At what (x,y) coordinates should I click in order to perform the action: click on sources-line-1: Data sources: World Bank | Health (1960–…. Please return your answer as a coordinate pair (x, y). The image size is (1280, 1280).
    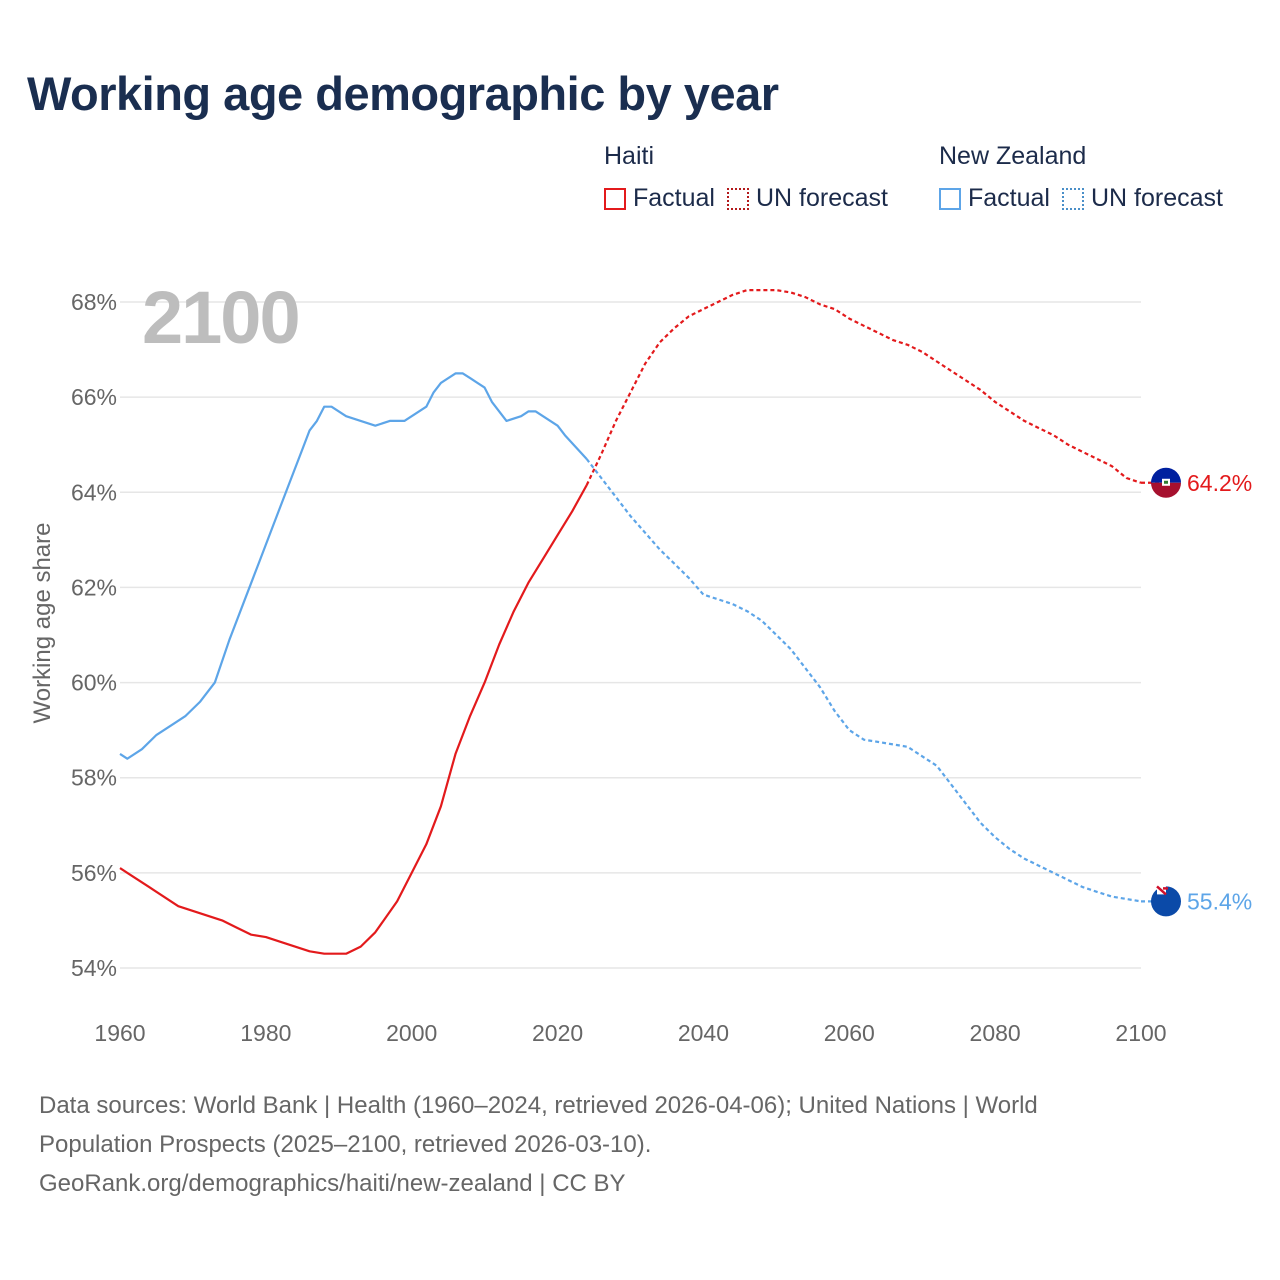
    Looking at the image, I should click on (538, 1105).